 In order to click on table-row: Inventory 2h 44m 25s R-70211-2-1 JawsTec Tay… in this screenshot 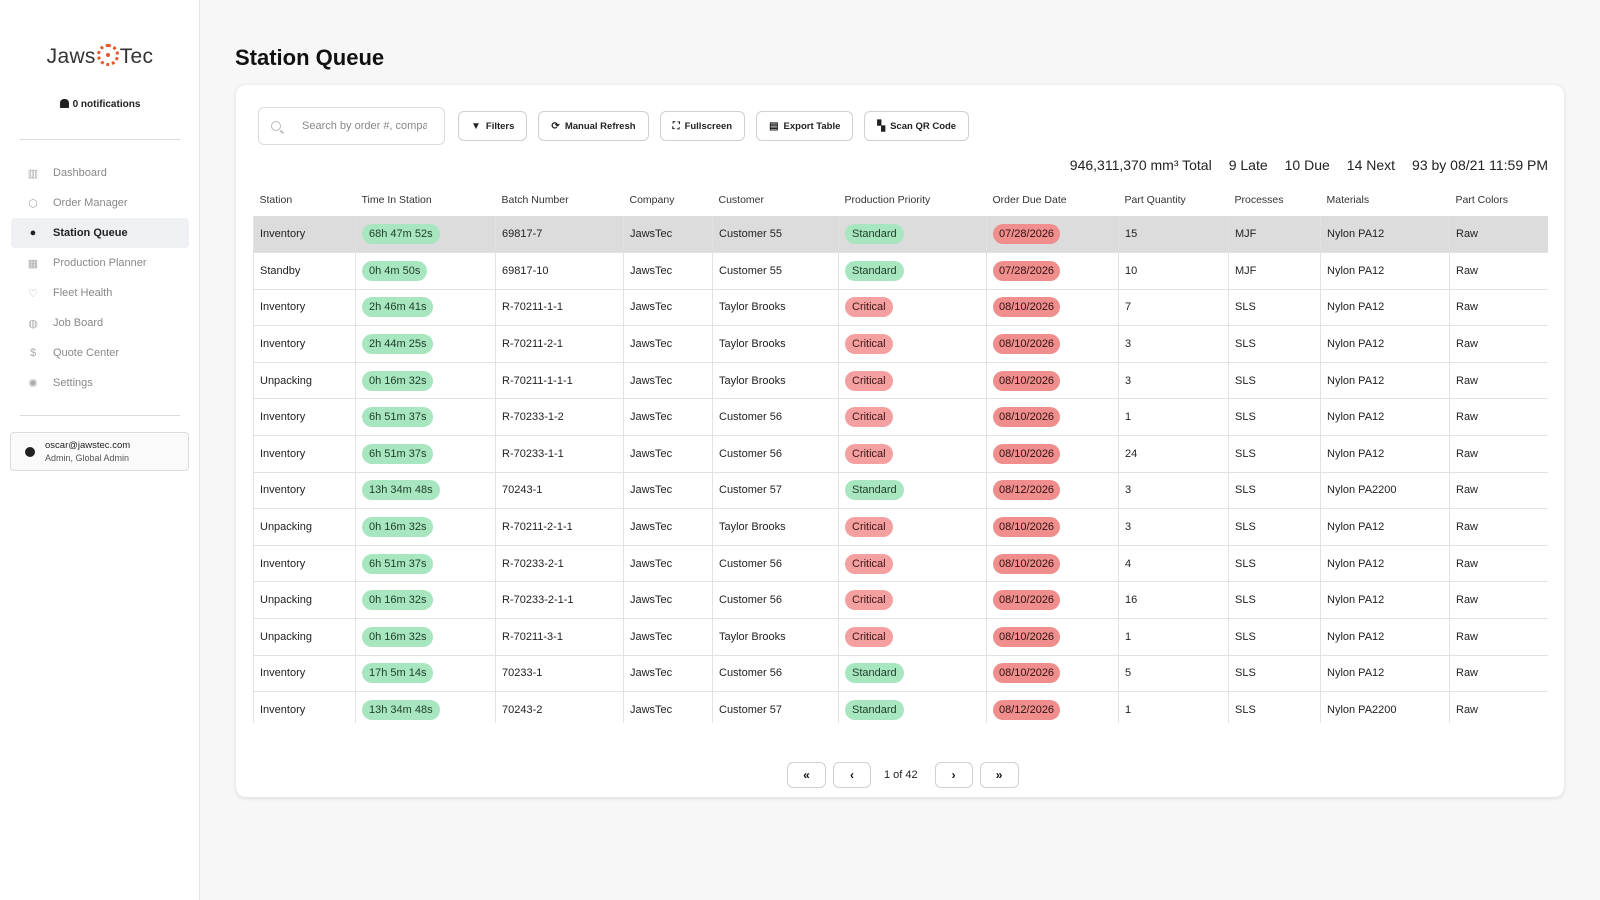, I will do `click(900, 344)`.